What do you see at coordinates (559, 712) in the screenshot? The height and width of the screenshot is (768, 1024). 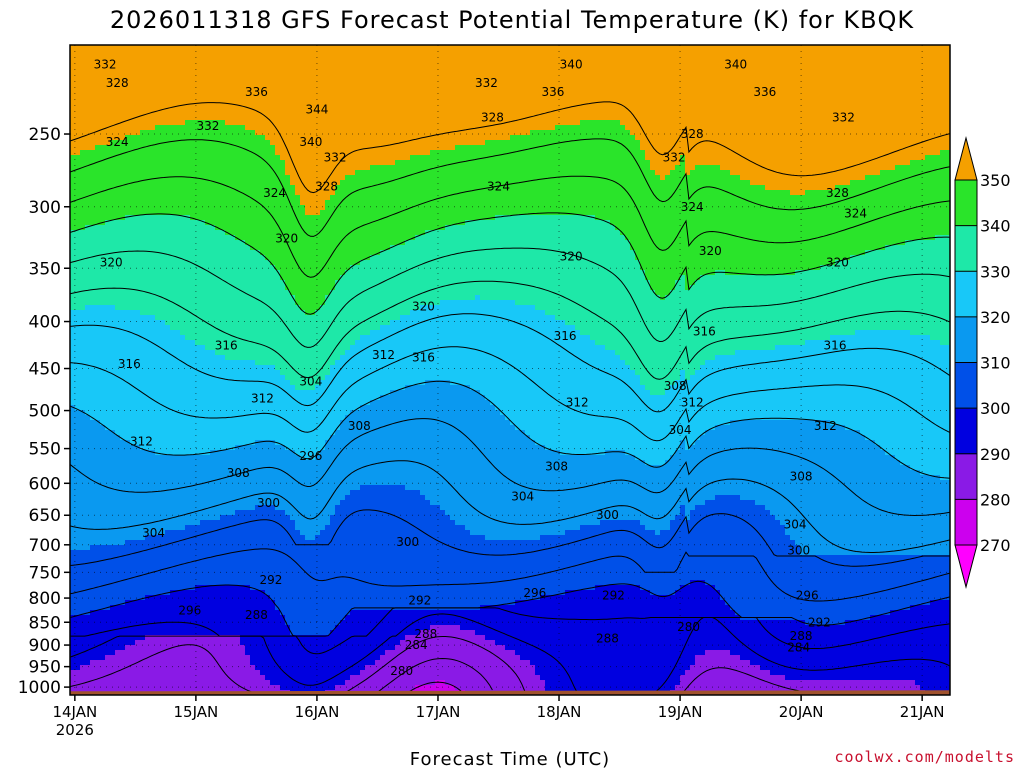 I see `x-tick-label: 18JAN` at bounding box center [559, 712].